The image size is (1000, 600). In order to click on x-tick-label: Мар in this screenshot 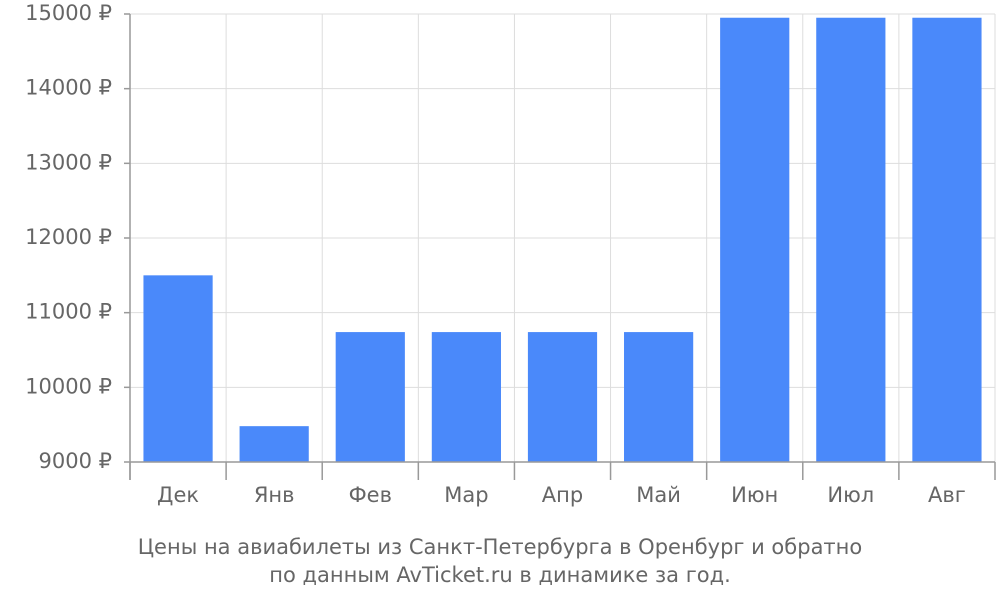, I will do `click(466, 495)`.